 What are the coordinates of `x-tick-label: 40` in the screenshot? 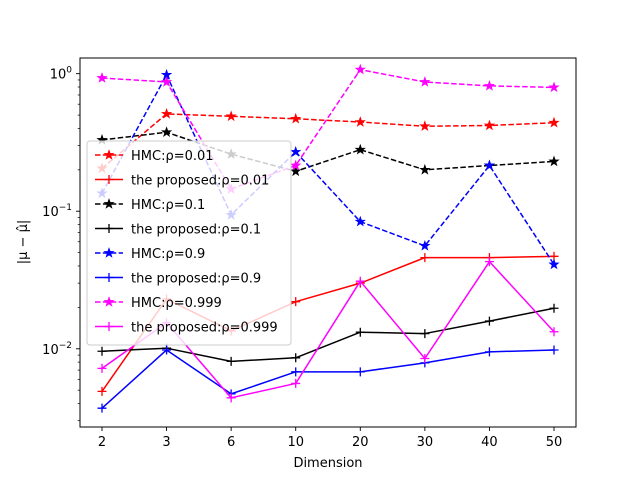 It's located at (489, 442).